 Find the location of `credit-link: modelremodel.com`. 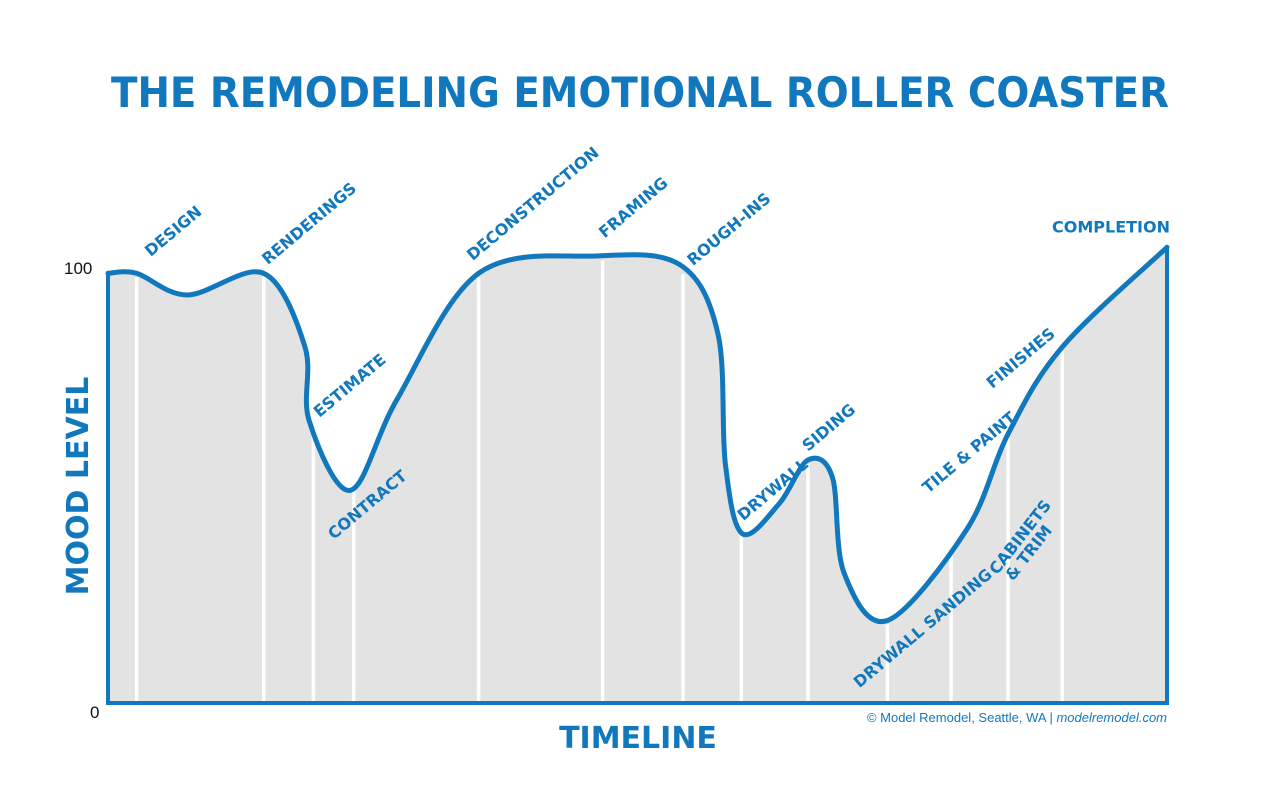

credit-link: modelremodel.com is located at coordinates (1111, 717).